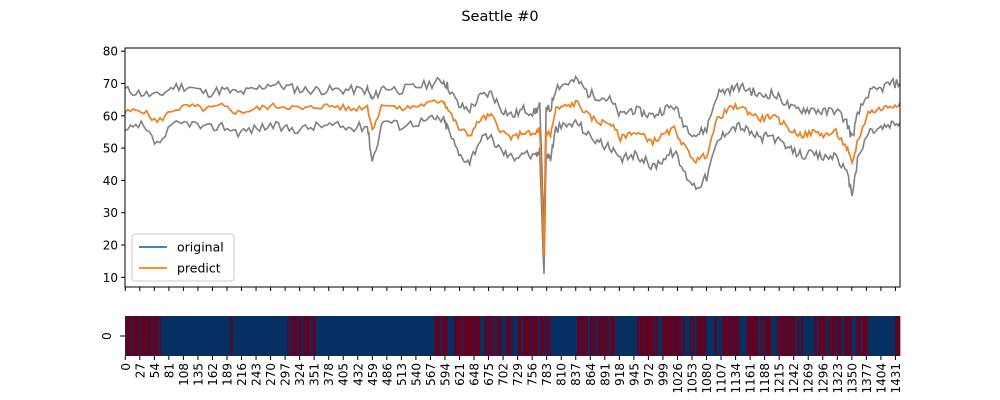 Image resolution: width=1000 pixels, height=400 pixels. I want to click on heatmap-x-tick-label: 1080, so click(707, 378).